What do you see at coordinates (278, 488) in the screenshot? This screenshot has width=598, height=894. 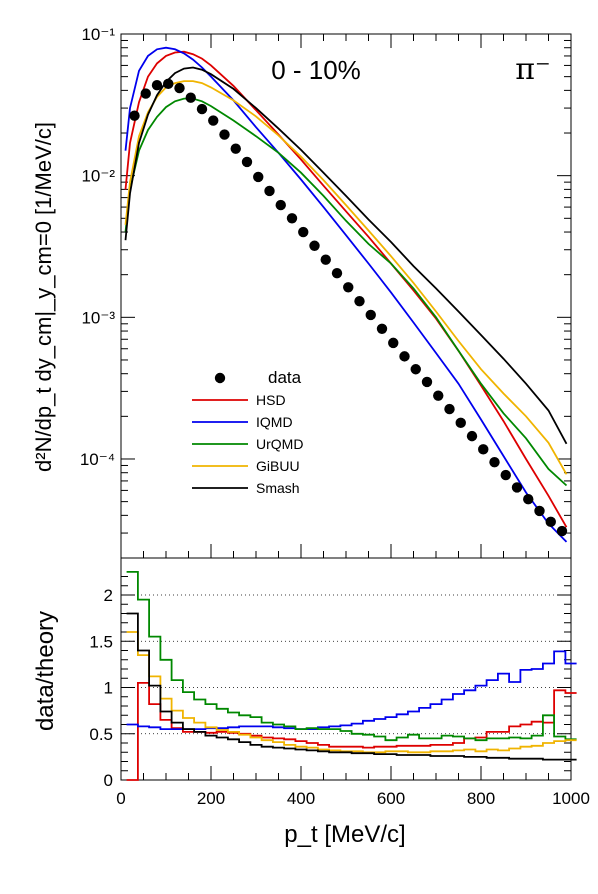 I see `legend-label: Smash` at bounding box center [278, 488].